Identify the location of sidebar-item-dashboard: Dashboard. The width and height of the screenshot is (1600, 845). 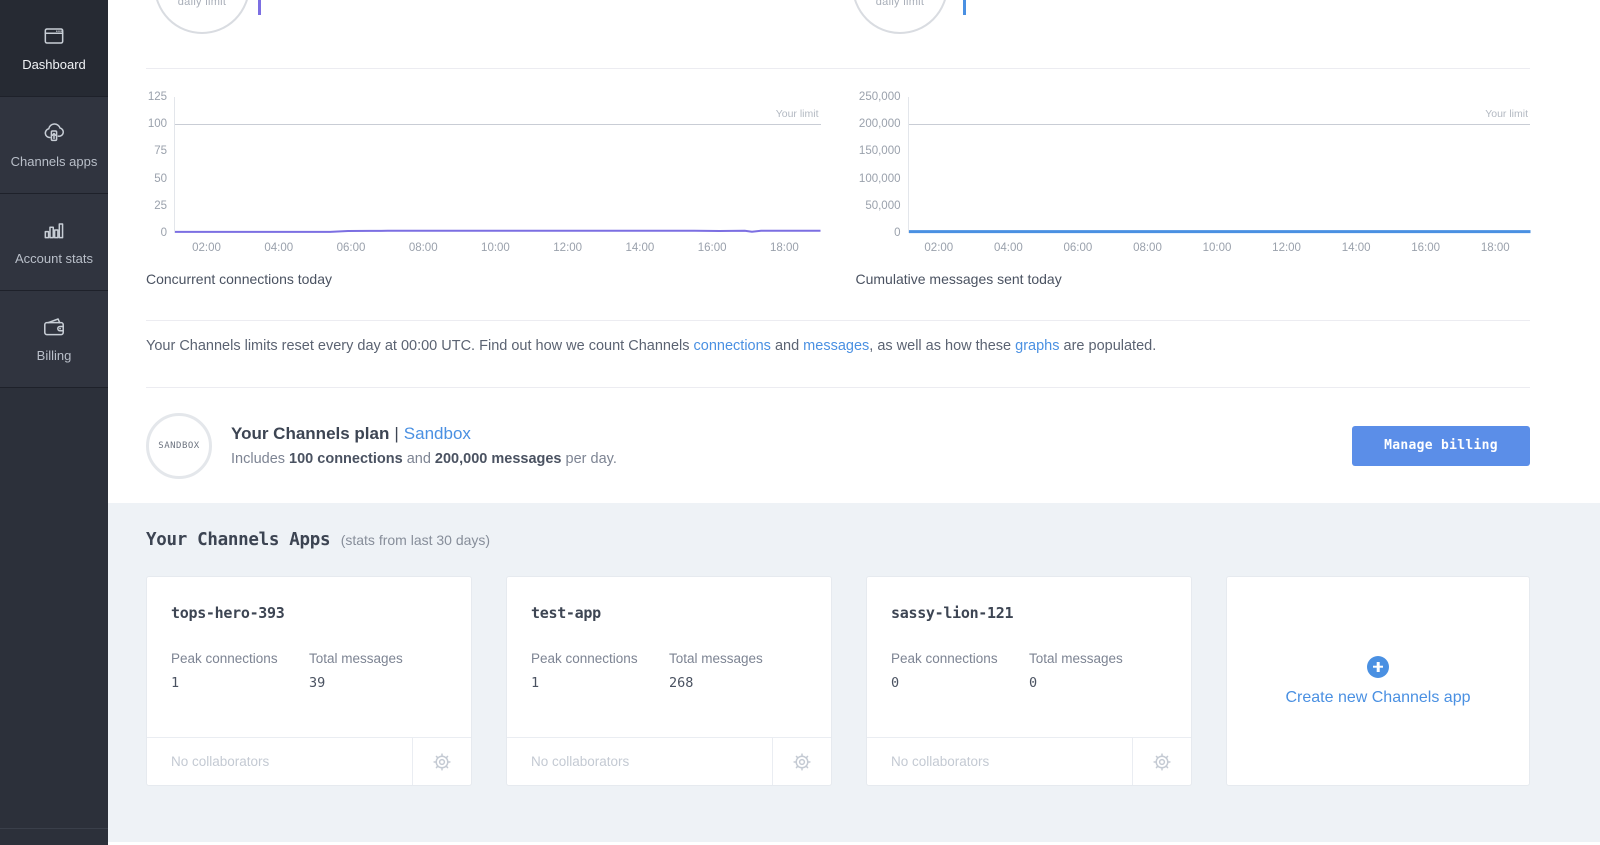
(54, 48).